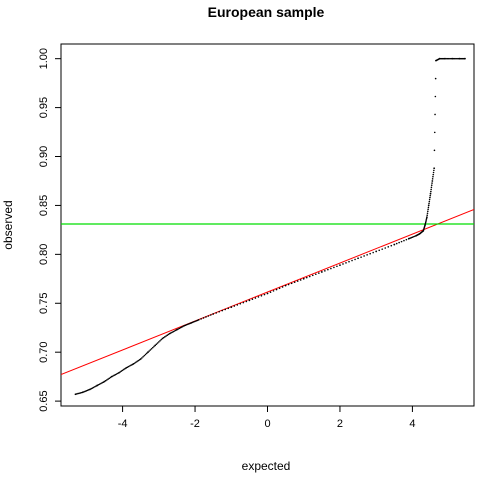 The height and width of the screenshot is (478, 478). What do you see at coordinates (412, 424) in the screenshot?
I see `x-tick-label: 4` at bounding box center [412, 424].